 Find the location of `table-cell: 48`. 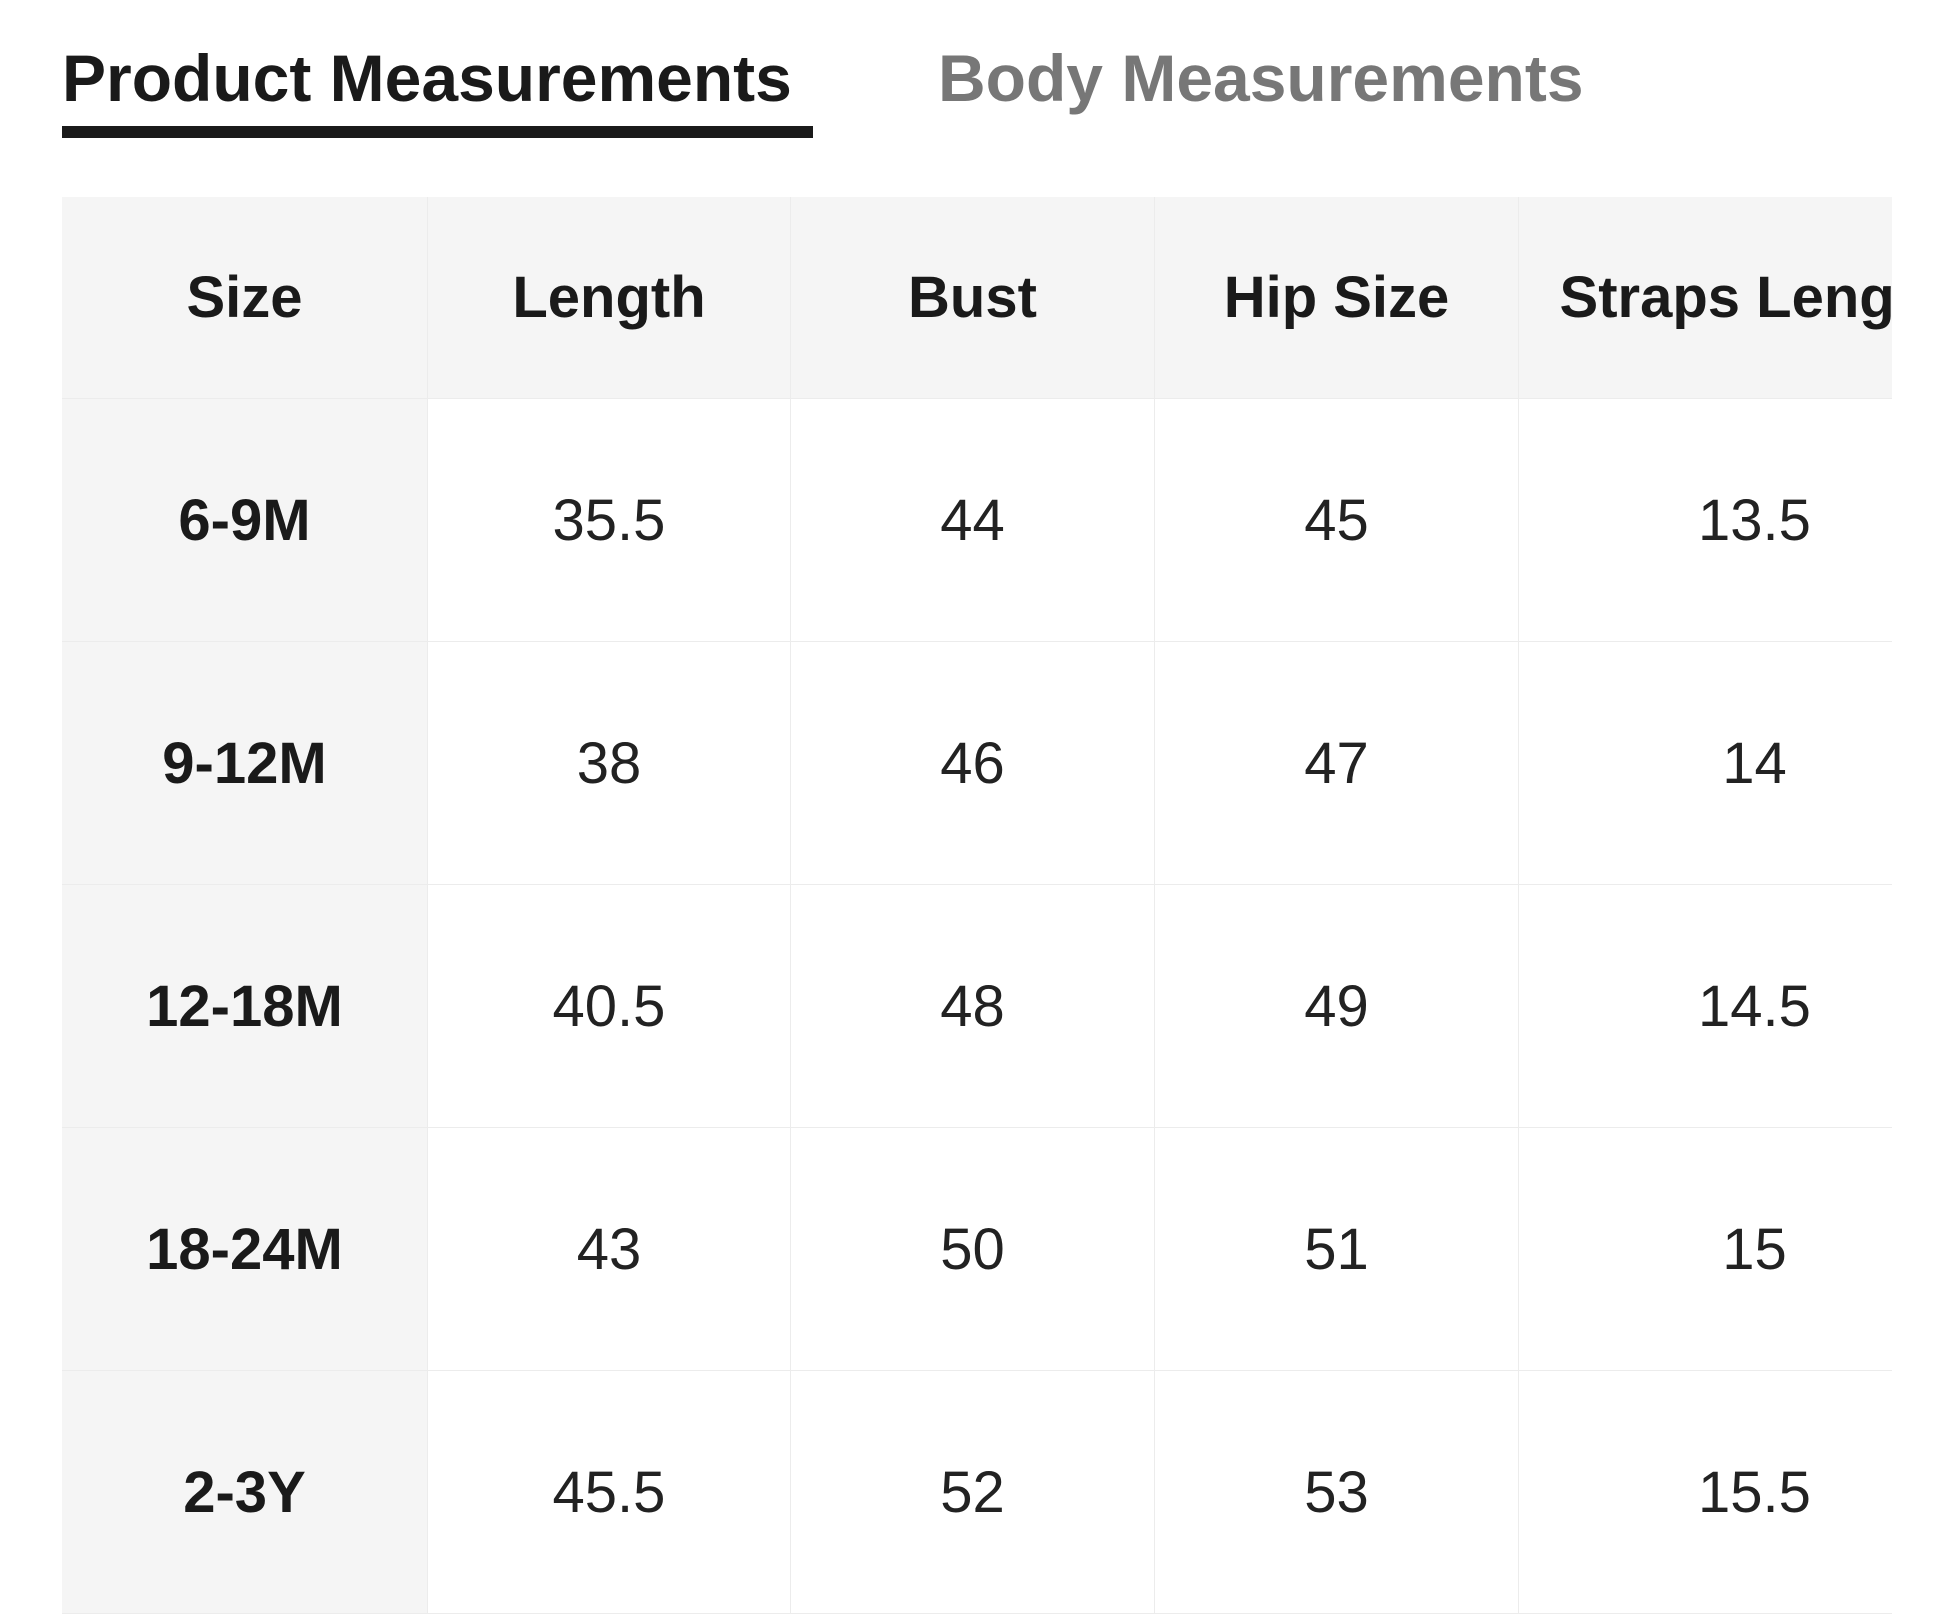

table-cell: 48 is located at coordinates (973, 1006).